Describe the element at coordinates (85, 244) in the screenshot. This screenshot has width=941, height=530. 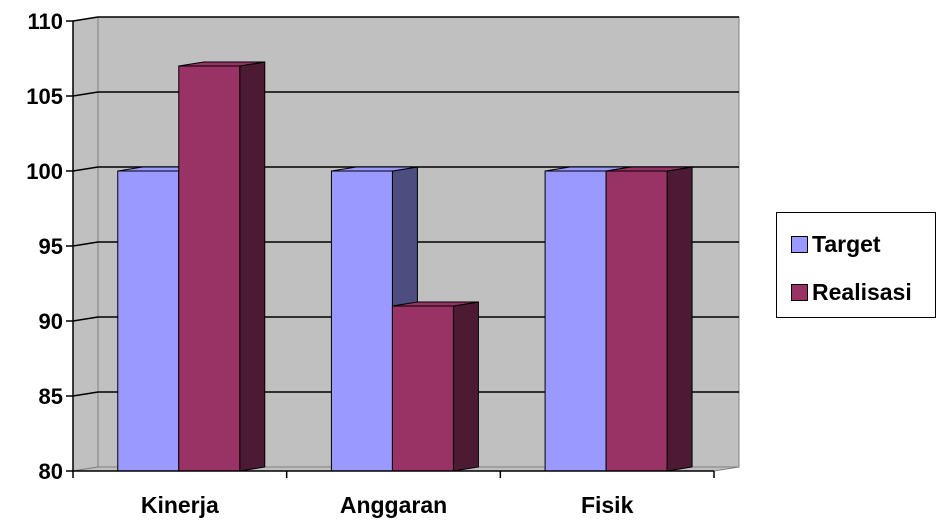
I see `gridline-95-side` at that location.